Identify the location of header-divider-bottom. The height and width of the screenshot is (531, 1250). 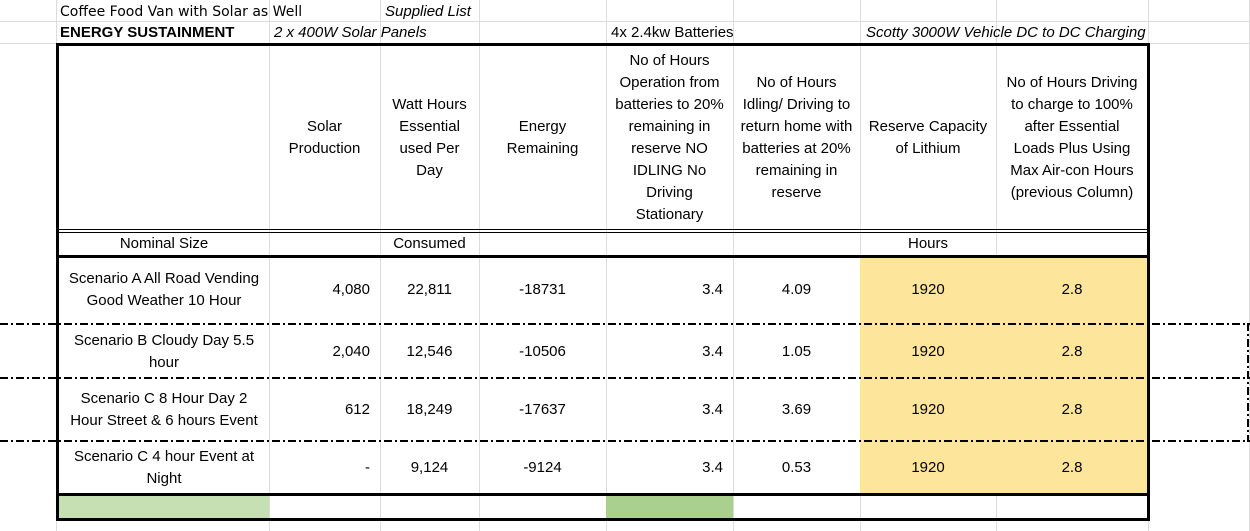
(603, 232).